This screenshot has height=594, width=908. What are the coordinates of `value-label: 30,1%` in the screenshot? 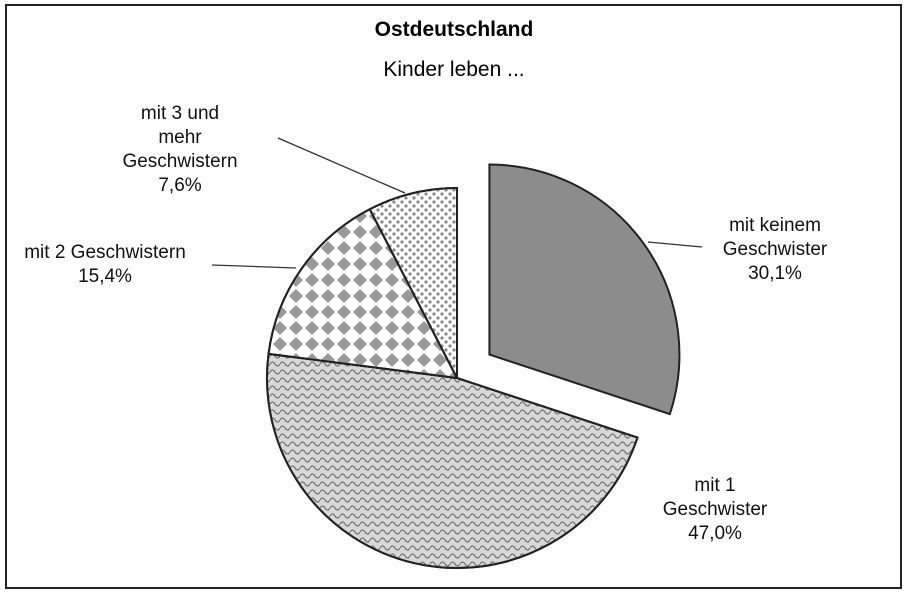 It's located at (775, 273).